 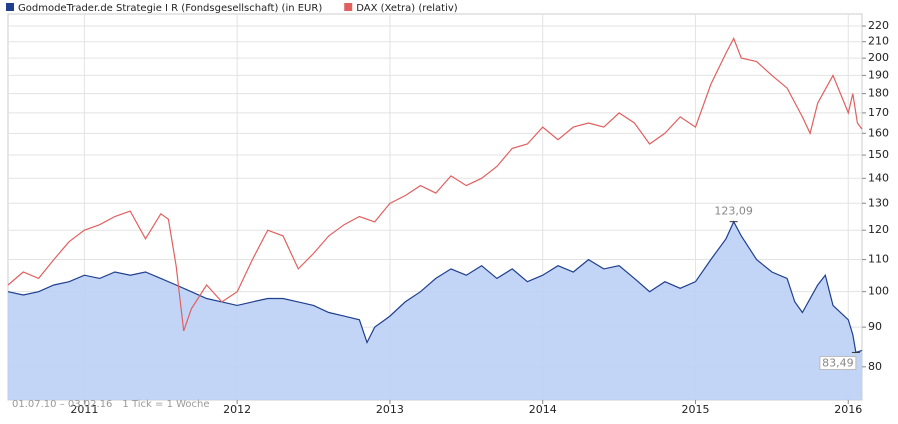 What do you see at coordinates (878, 259) in the screenshot?
I see `y-tick-label: 110` at bounding box center [878, 259].